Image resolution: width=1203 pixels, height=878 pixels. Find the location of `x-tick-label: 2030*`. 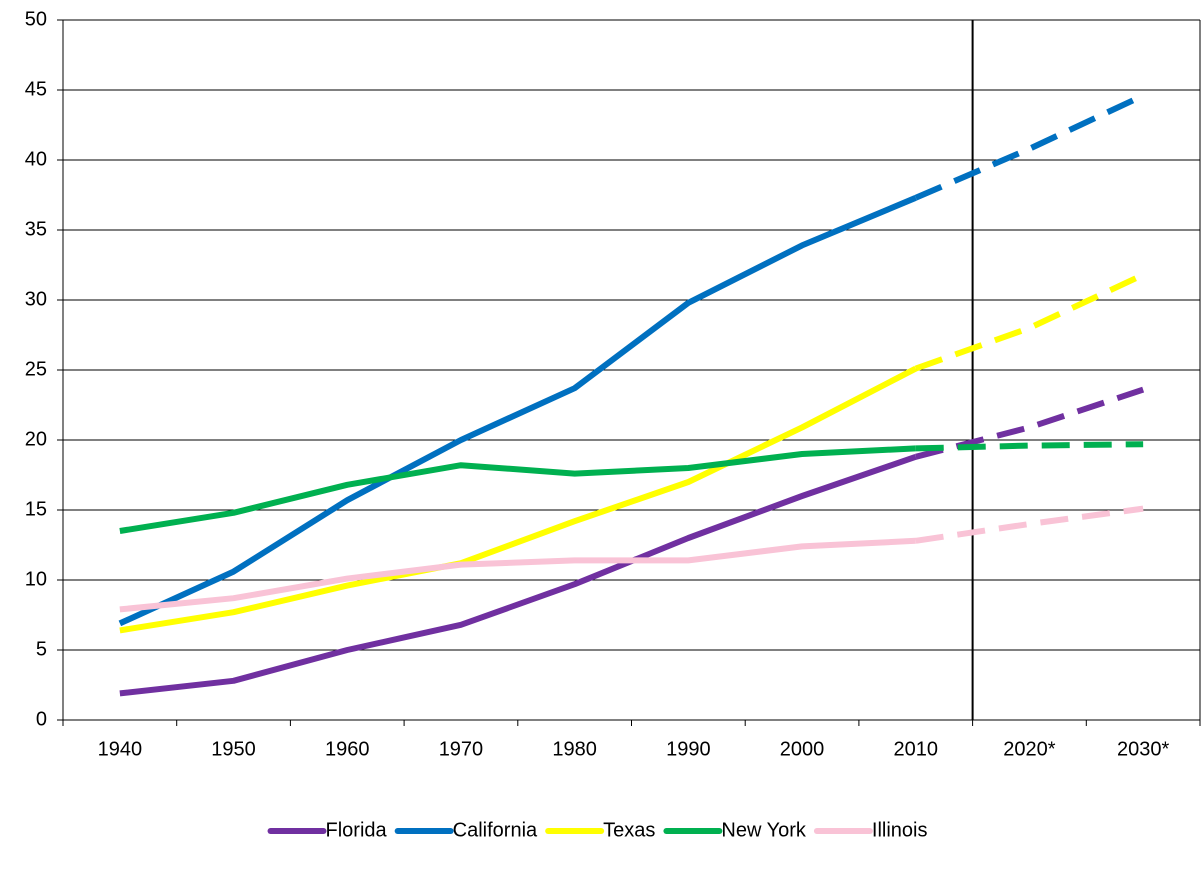

x-tick-label: 2030* is located at coordinates (1143, 749).